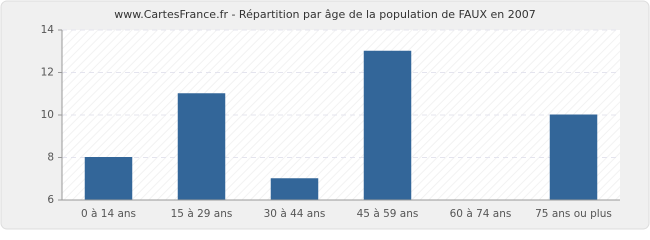  I want to click on y-tick-label: 8, so click(50, 158).